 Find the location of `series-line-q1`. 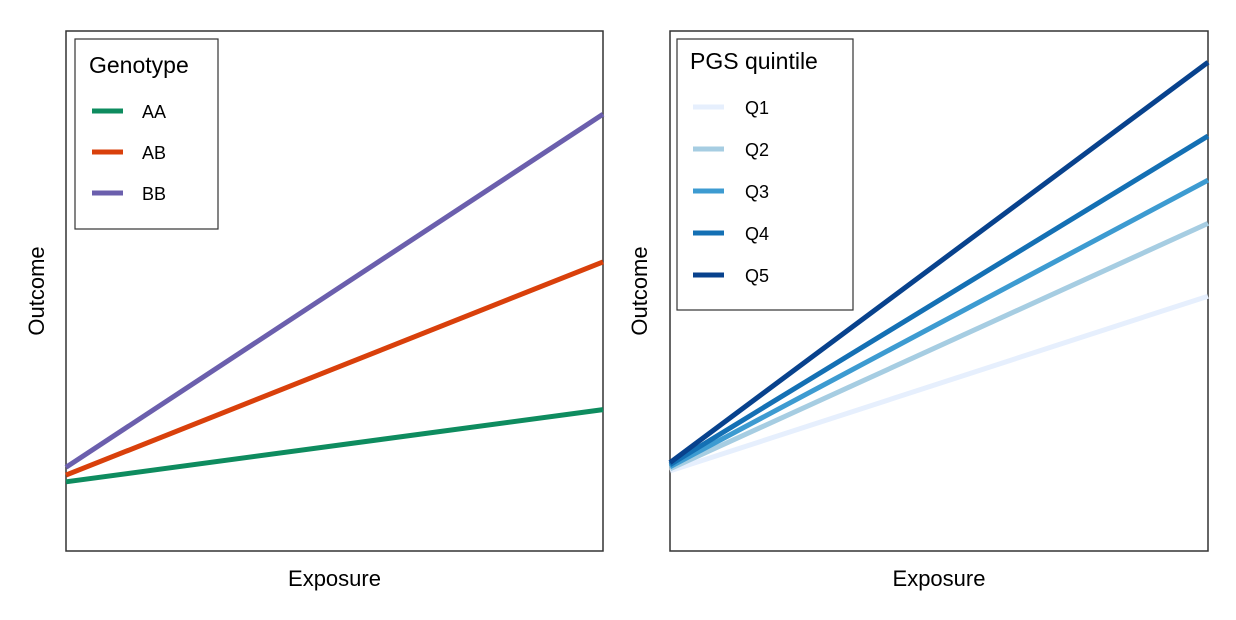

series-line-q1 is located at coordinates (939, 383).